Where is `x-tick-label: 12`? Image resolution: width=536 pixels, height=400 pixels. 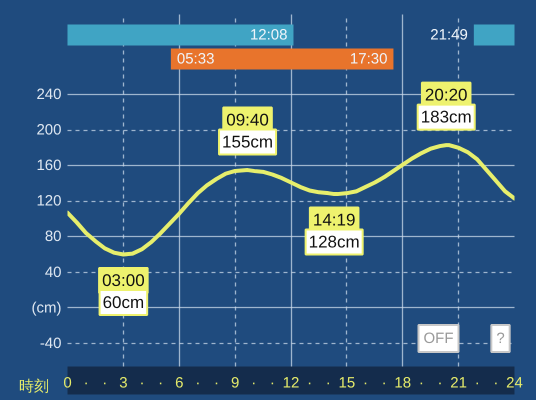 x-tick-label: 12 is located at coordinates (291, 383).